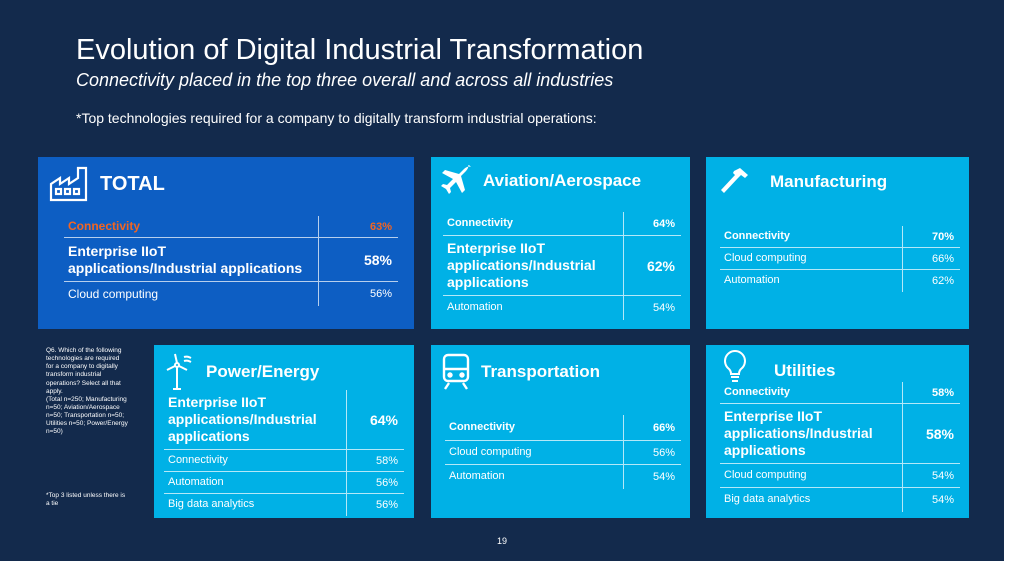 The image size is (1009, 561). I want to click on card-manufacturing-title: Manufacturing, so click(829, 181).